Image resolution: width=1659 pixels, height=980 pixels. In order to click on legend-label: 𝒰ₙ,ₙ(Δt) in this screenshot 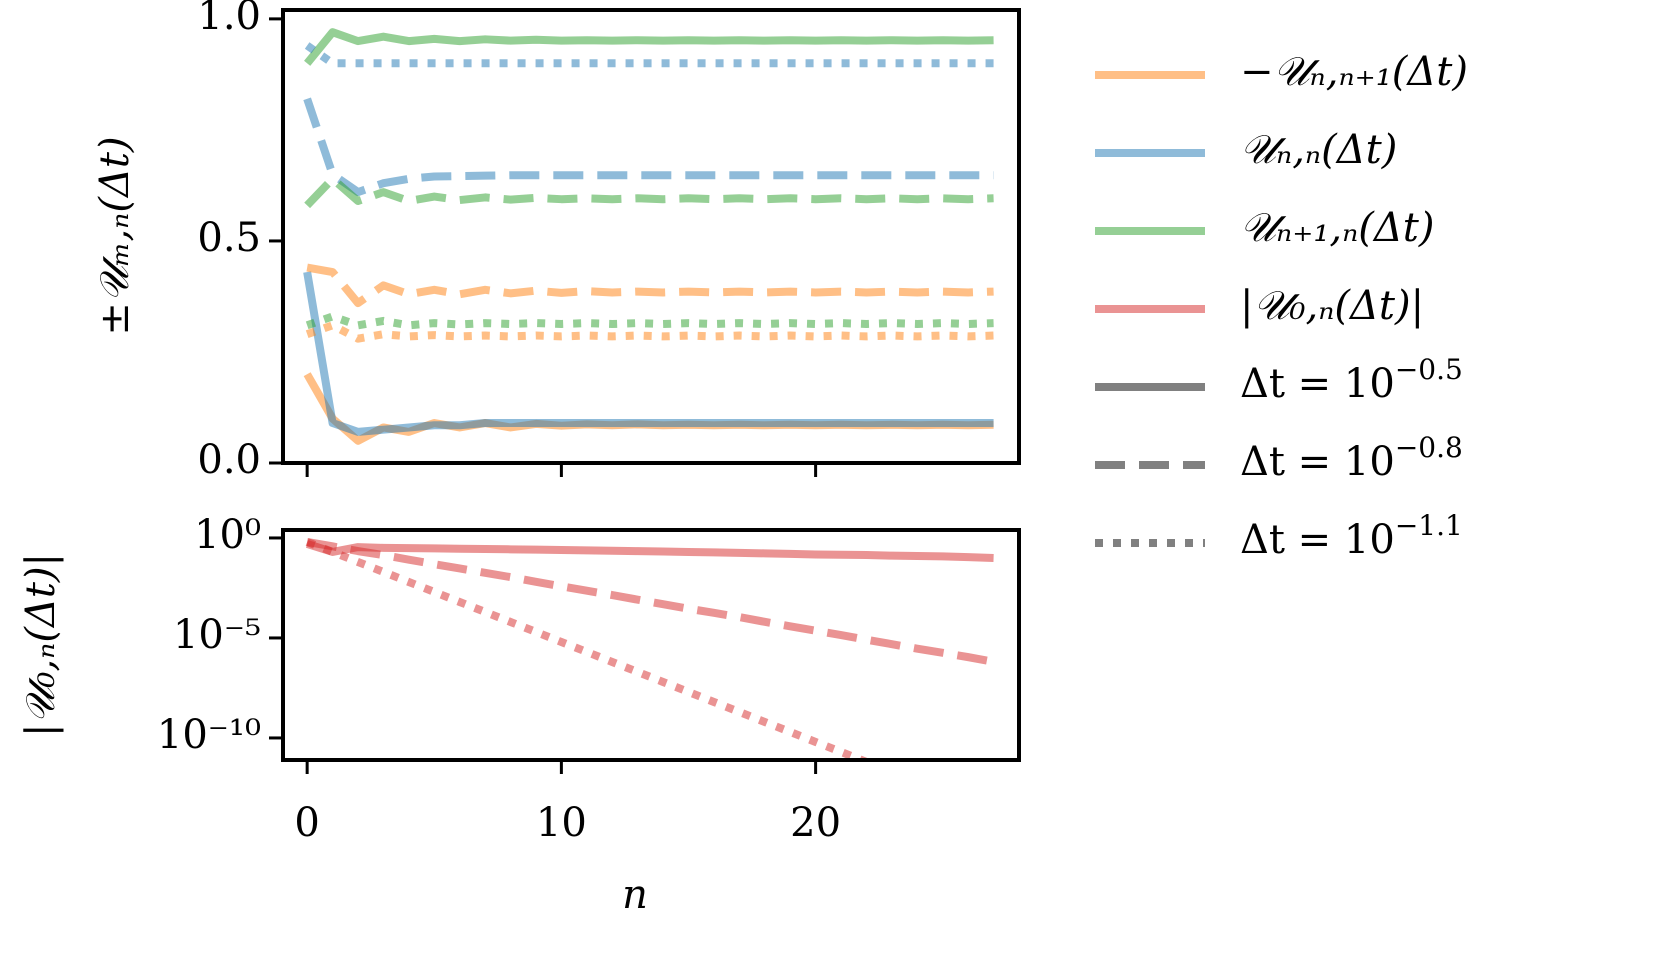, I will do `click(1318, 150)`.